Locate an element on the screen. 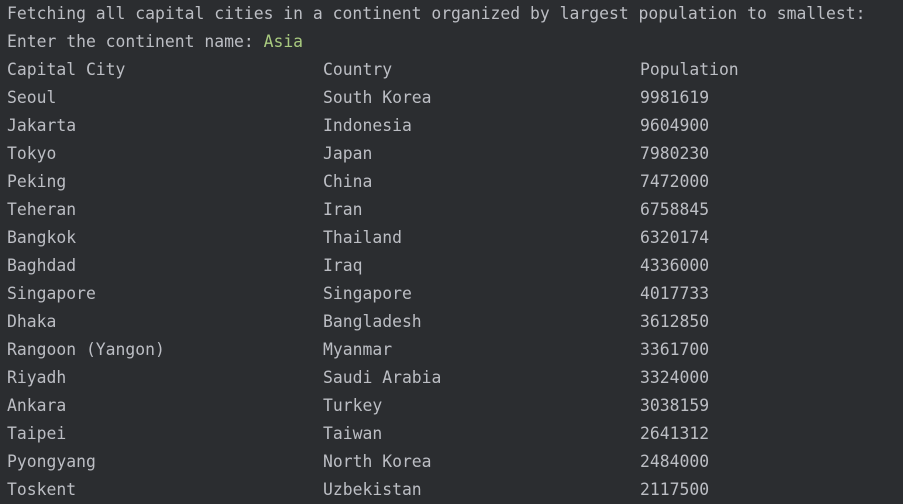 This screenshot has width=903, height=504. table-row: Ankara Turkey 3038159 is located at coordinates (455, 406).